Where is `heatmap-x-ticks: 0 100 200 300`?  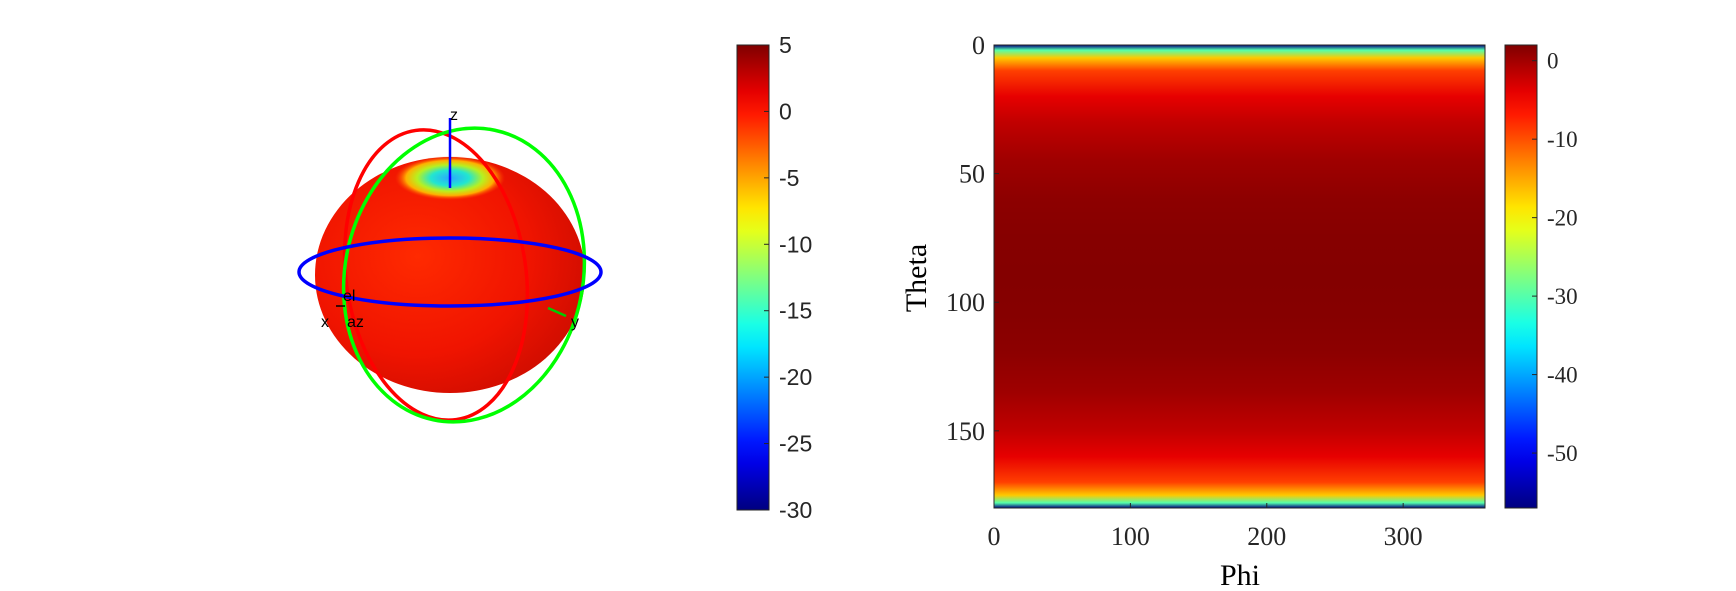 heatmap-x-ticks: 0 100 200 300 is located at coordinates (1205, 527).